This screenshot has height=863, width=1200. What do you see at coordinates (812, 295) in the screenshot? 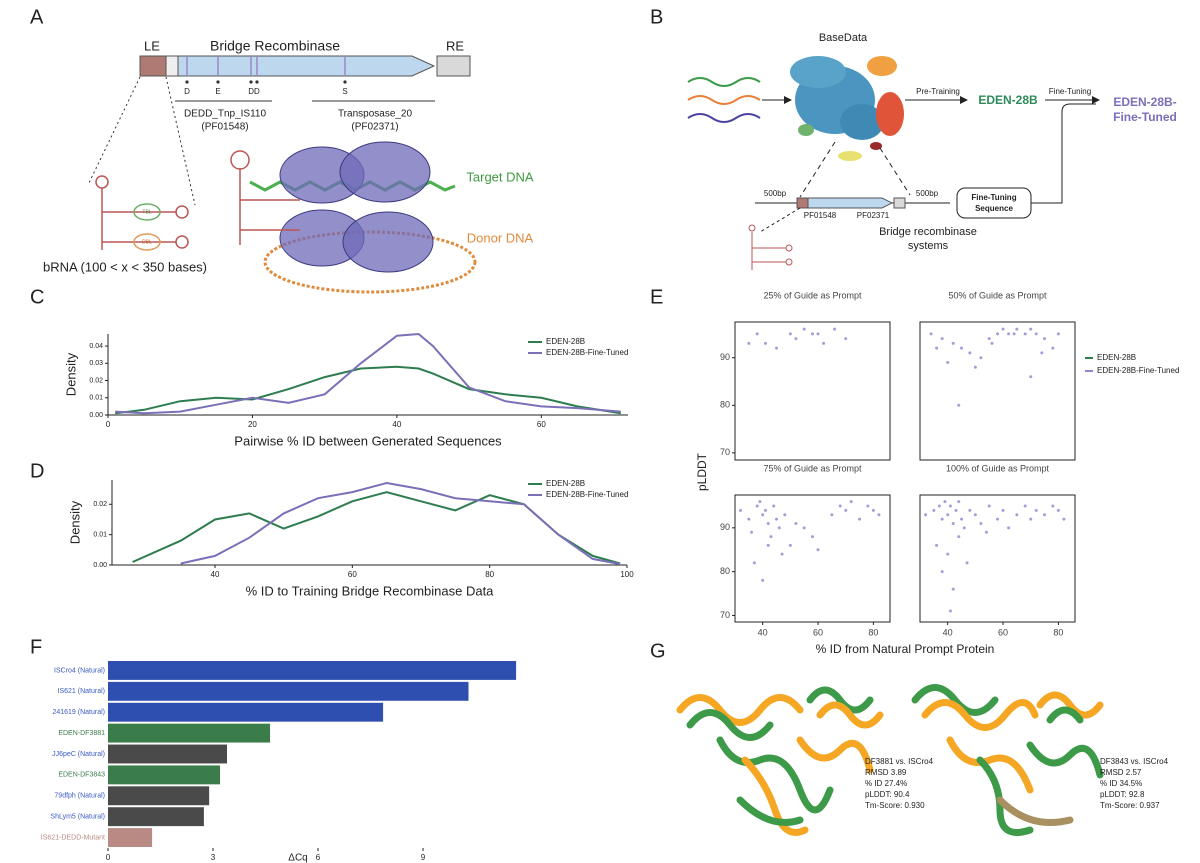
I see `subplot-title: 25% of Guide as Prompt` at bounding box center [812, 295].